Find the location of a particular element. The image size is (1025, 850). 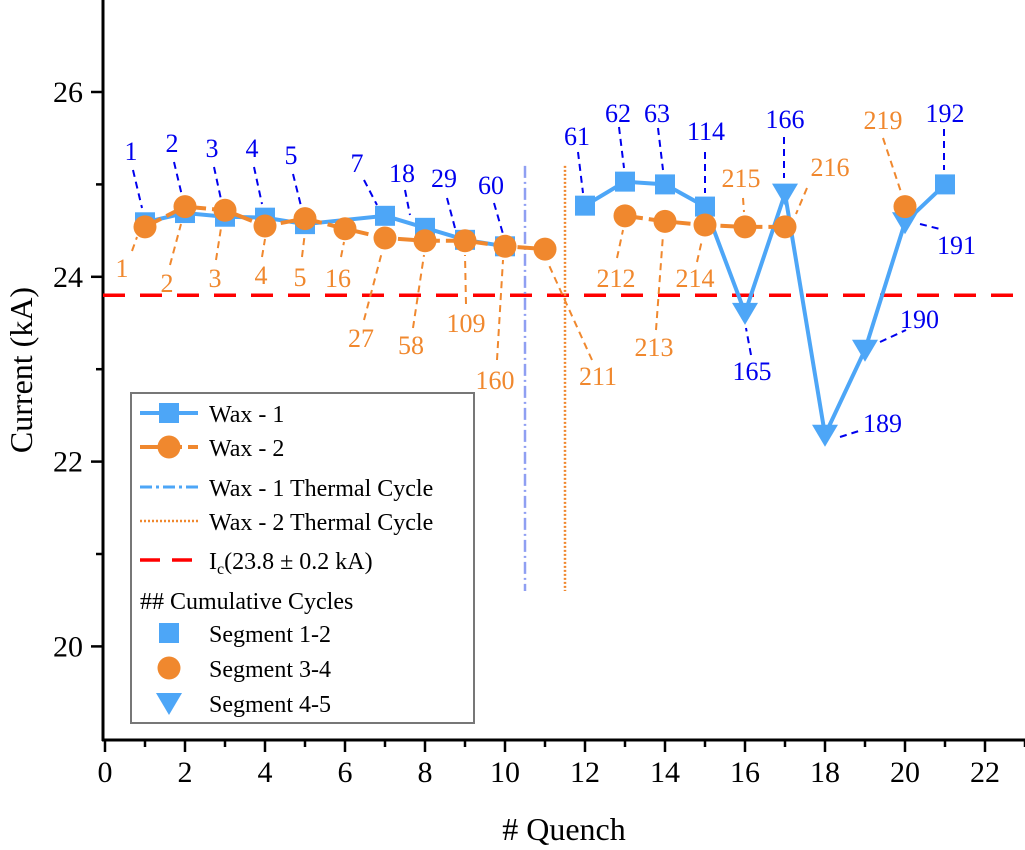

x-tick-label: 10 is located at coordinates (505, 772).